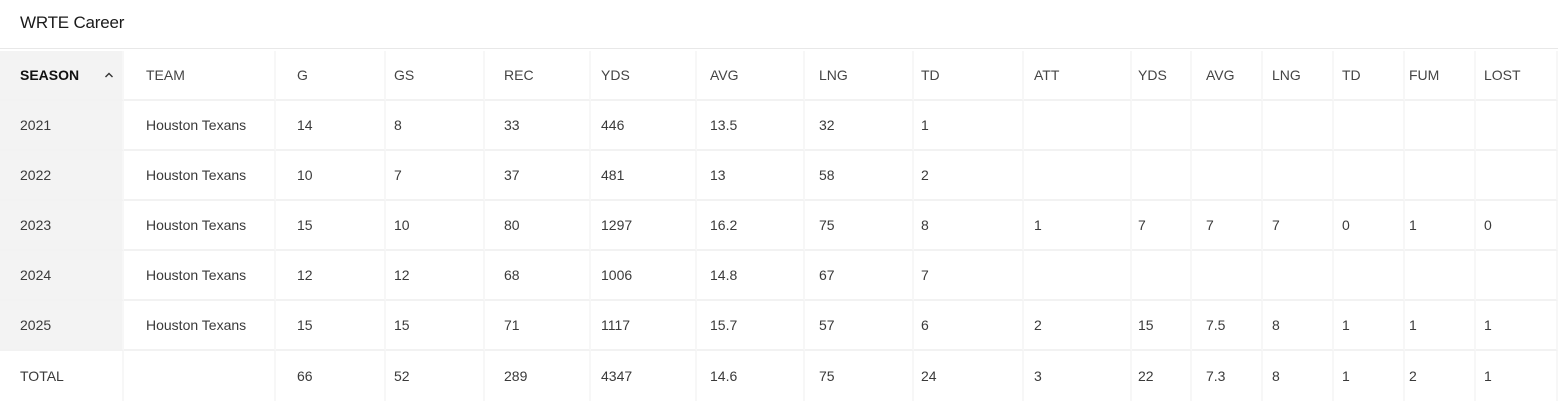 The width and height of the screenshot is (1558, 411). What do you see at coordinates (1227, 76) in the screenshot?
I see `column-header-rush-avg: AVG` at bounding box center [1227, 76].